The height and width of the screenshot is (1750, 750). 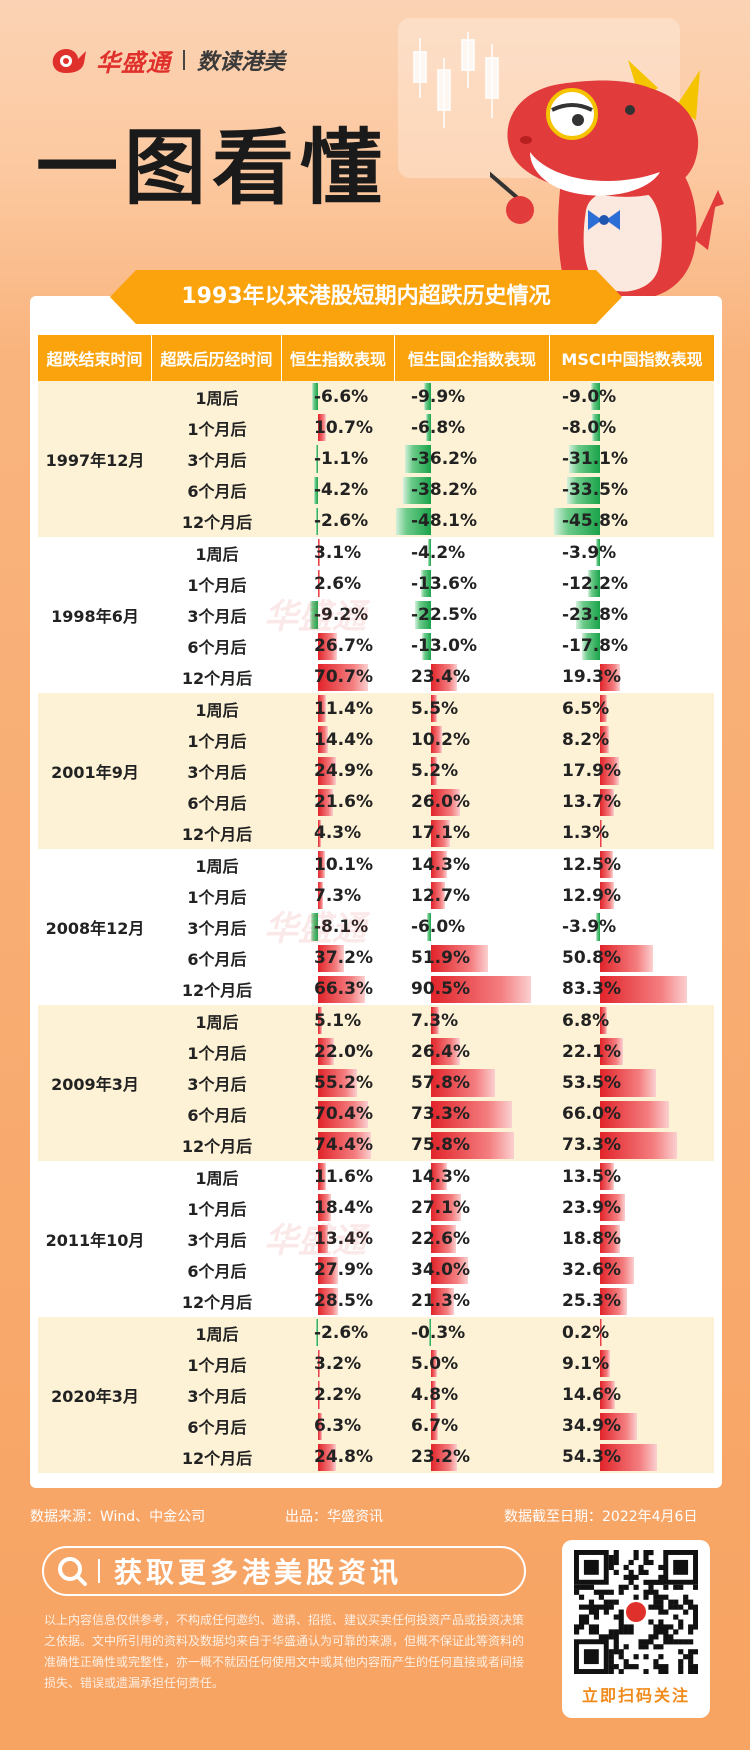 I want to click on table-row: 1周后 3.1% -4.2% -3.9%, so click(x=433, y=552).